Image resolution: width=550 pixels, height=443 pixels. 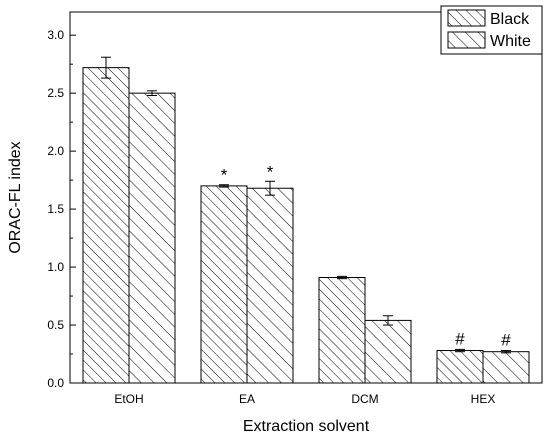 What do you see at coordinates (388, 351) in the screenshot?
I see `bar-white-dcm` at bounding box center [388, 351].